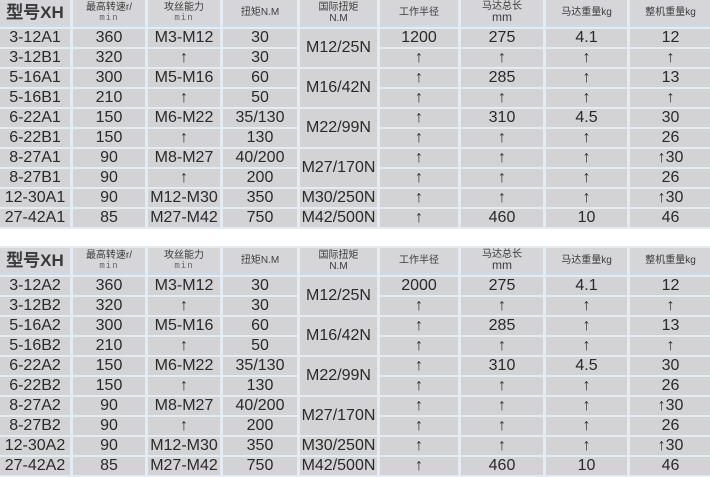  I want to click on cell-machine-weight: 46, so click(670, 218).